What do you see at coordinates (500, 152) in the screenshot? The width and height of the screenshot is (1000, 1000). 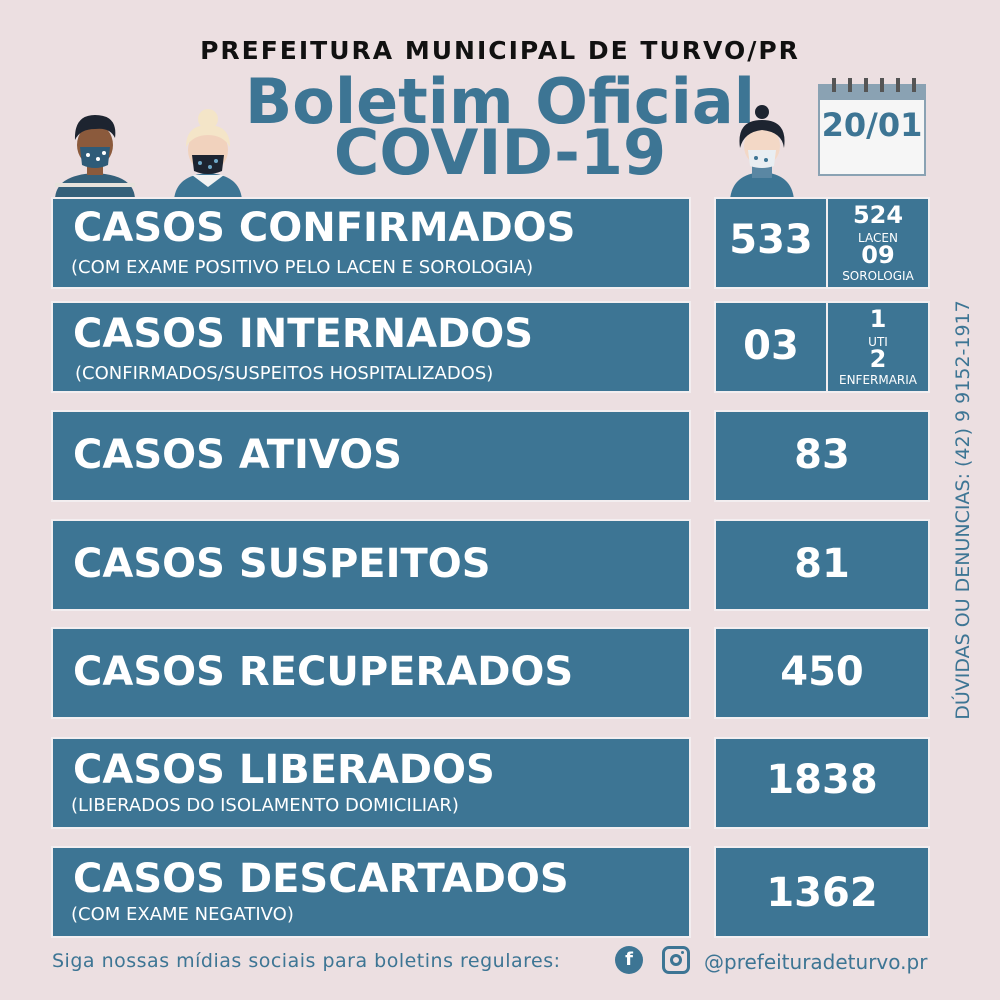 I see `page-subtitle: COVID-19` at bounding box center [500, 152].